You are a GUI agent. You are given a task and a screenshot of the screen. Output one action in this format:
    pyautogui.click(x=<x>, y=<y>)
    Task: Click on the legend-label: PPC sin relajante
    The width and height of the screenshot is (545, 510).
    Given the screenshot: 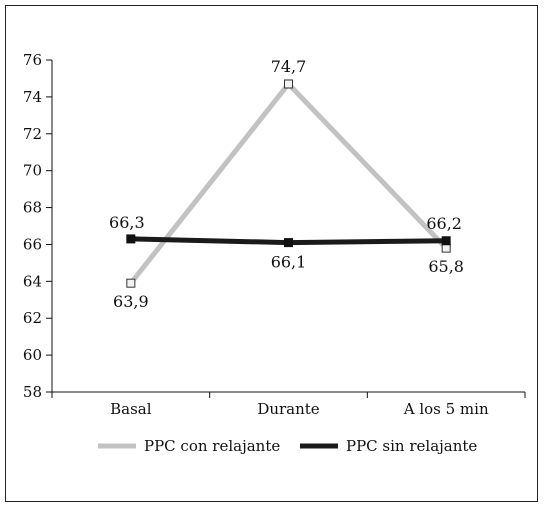 What is the action you would take?
    pyautogui.click(x=411, y=446)
    